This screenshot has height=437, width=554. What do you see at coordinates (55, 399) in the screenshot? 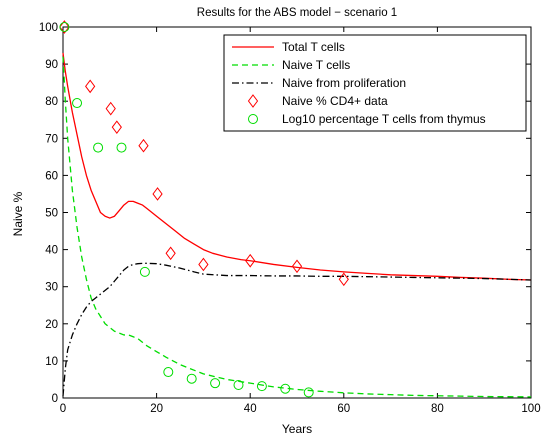
I see `y-tick-label: 0` at bounding box center [55, 399].